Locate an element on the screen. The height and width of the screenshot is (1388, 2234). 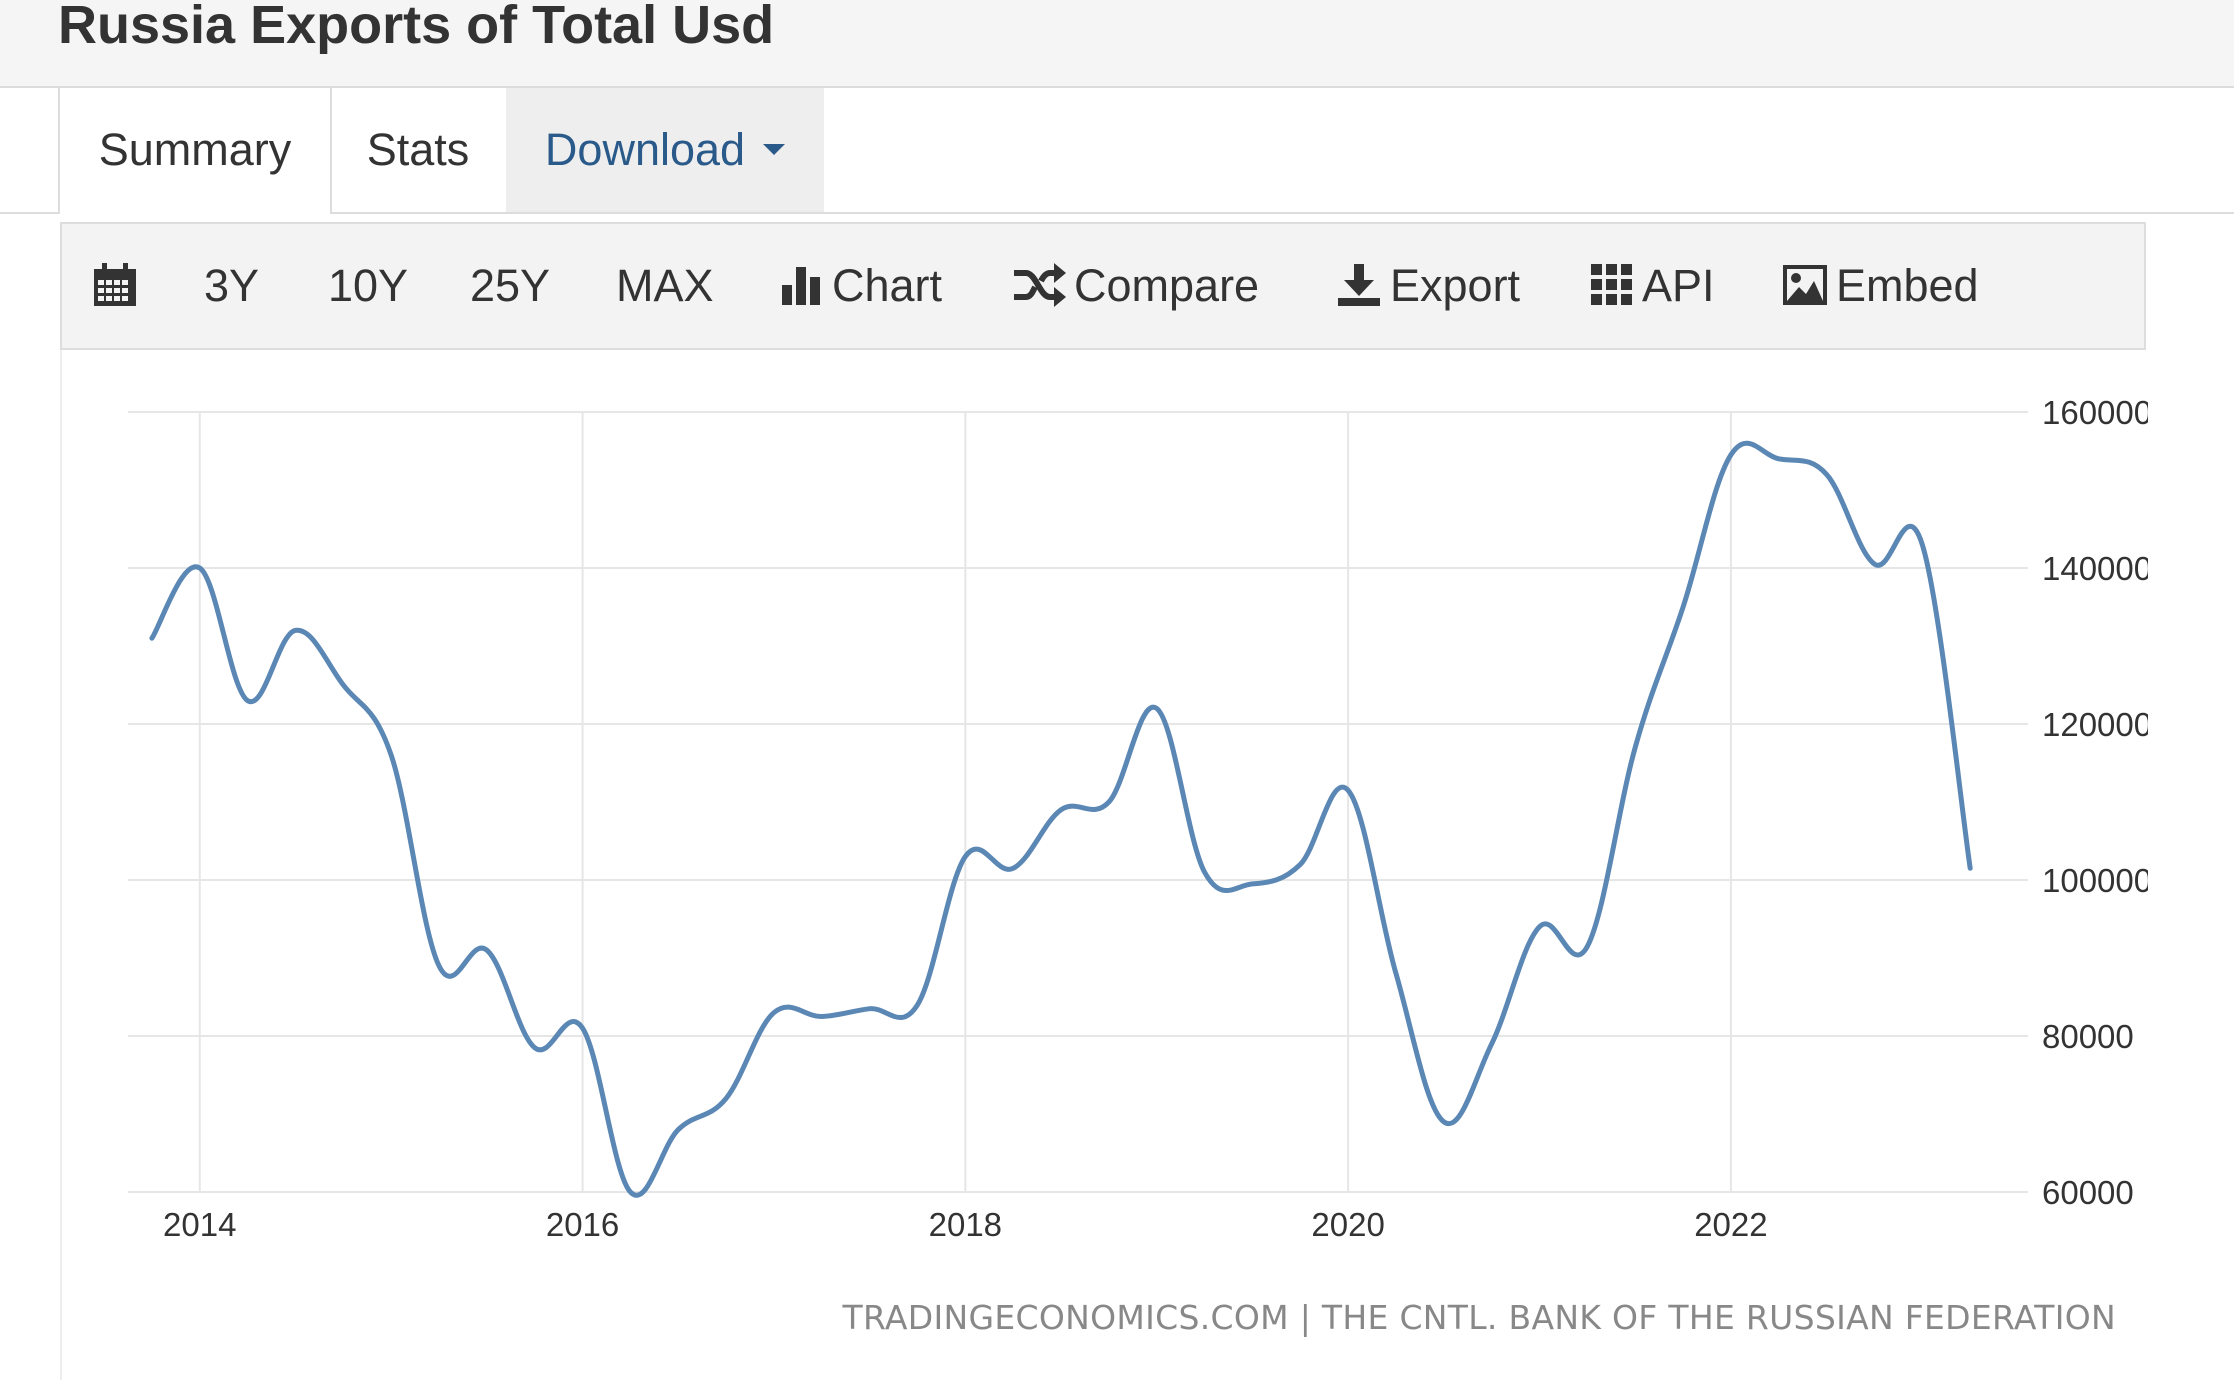
x-tick-label: 2014 is located at coordinates (199, 1224).